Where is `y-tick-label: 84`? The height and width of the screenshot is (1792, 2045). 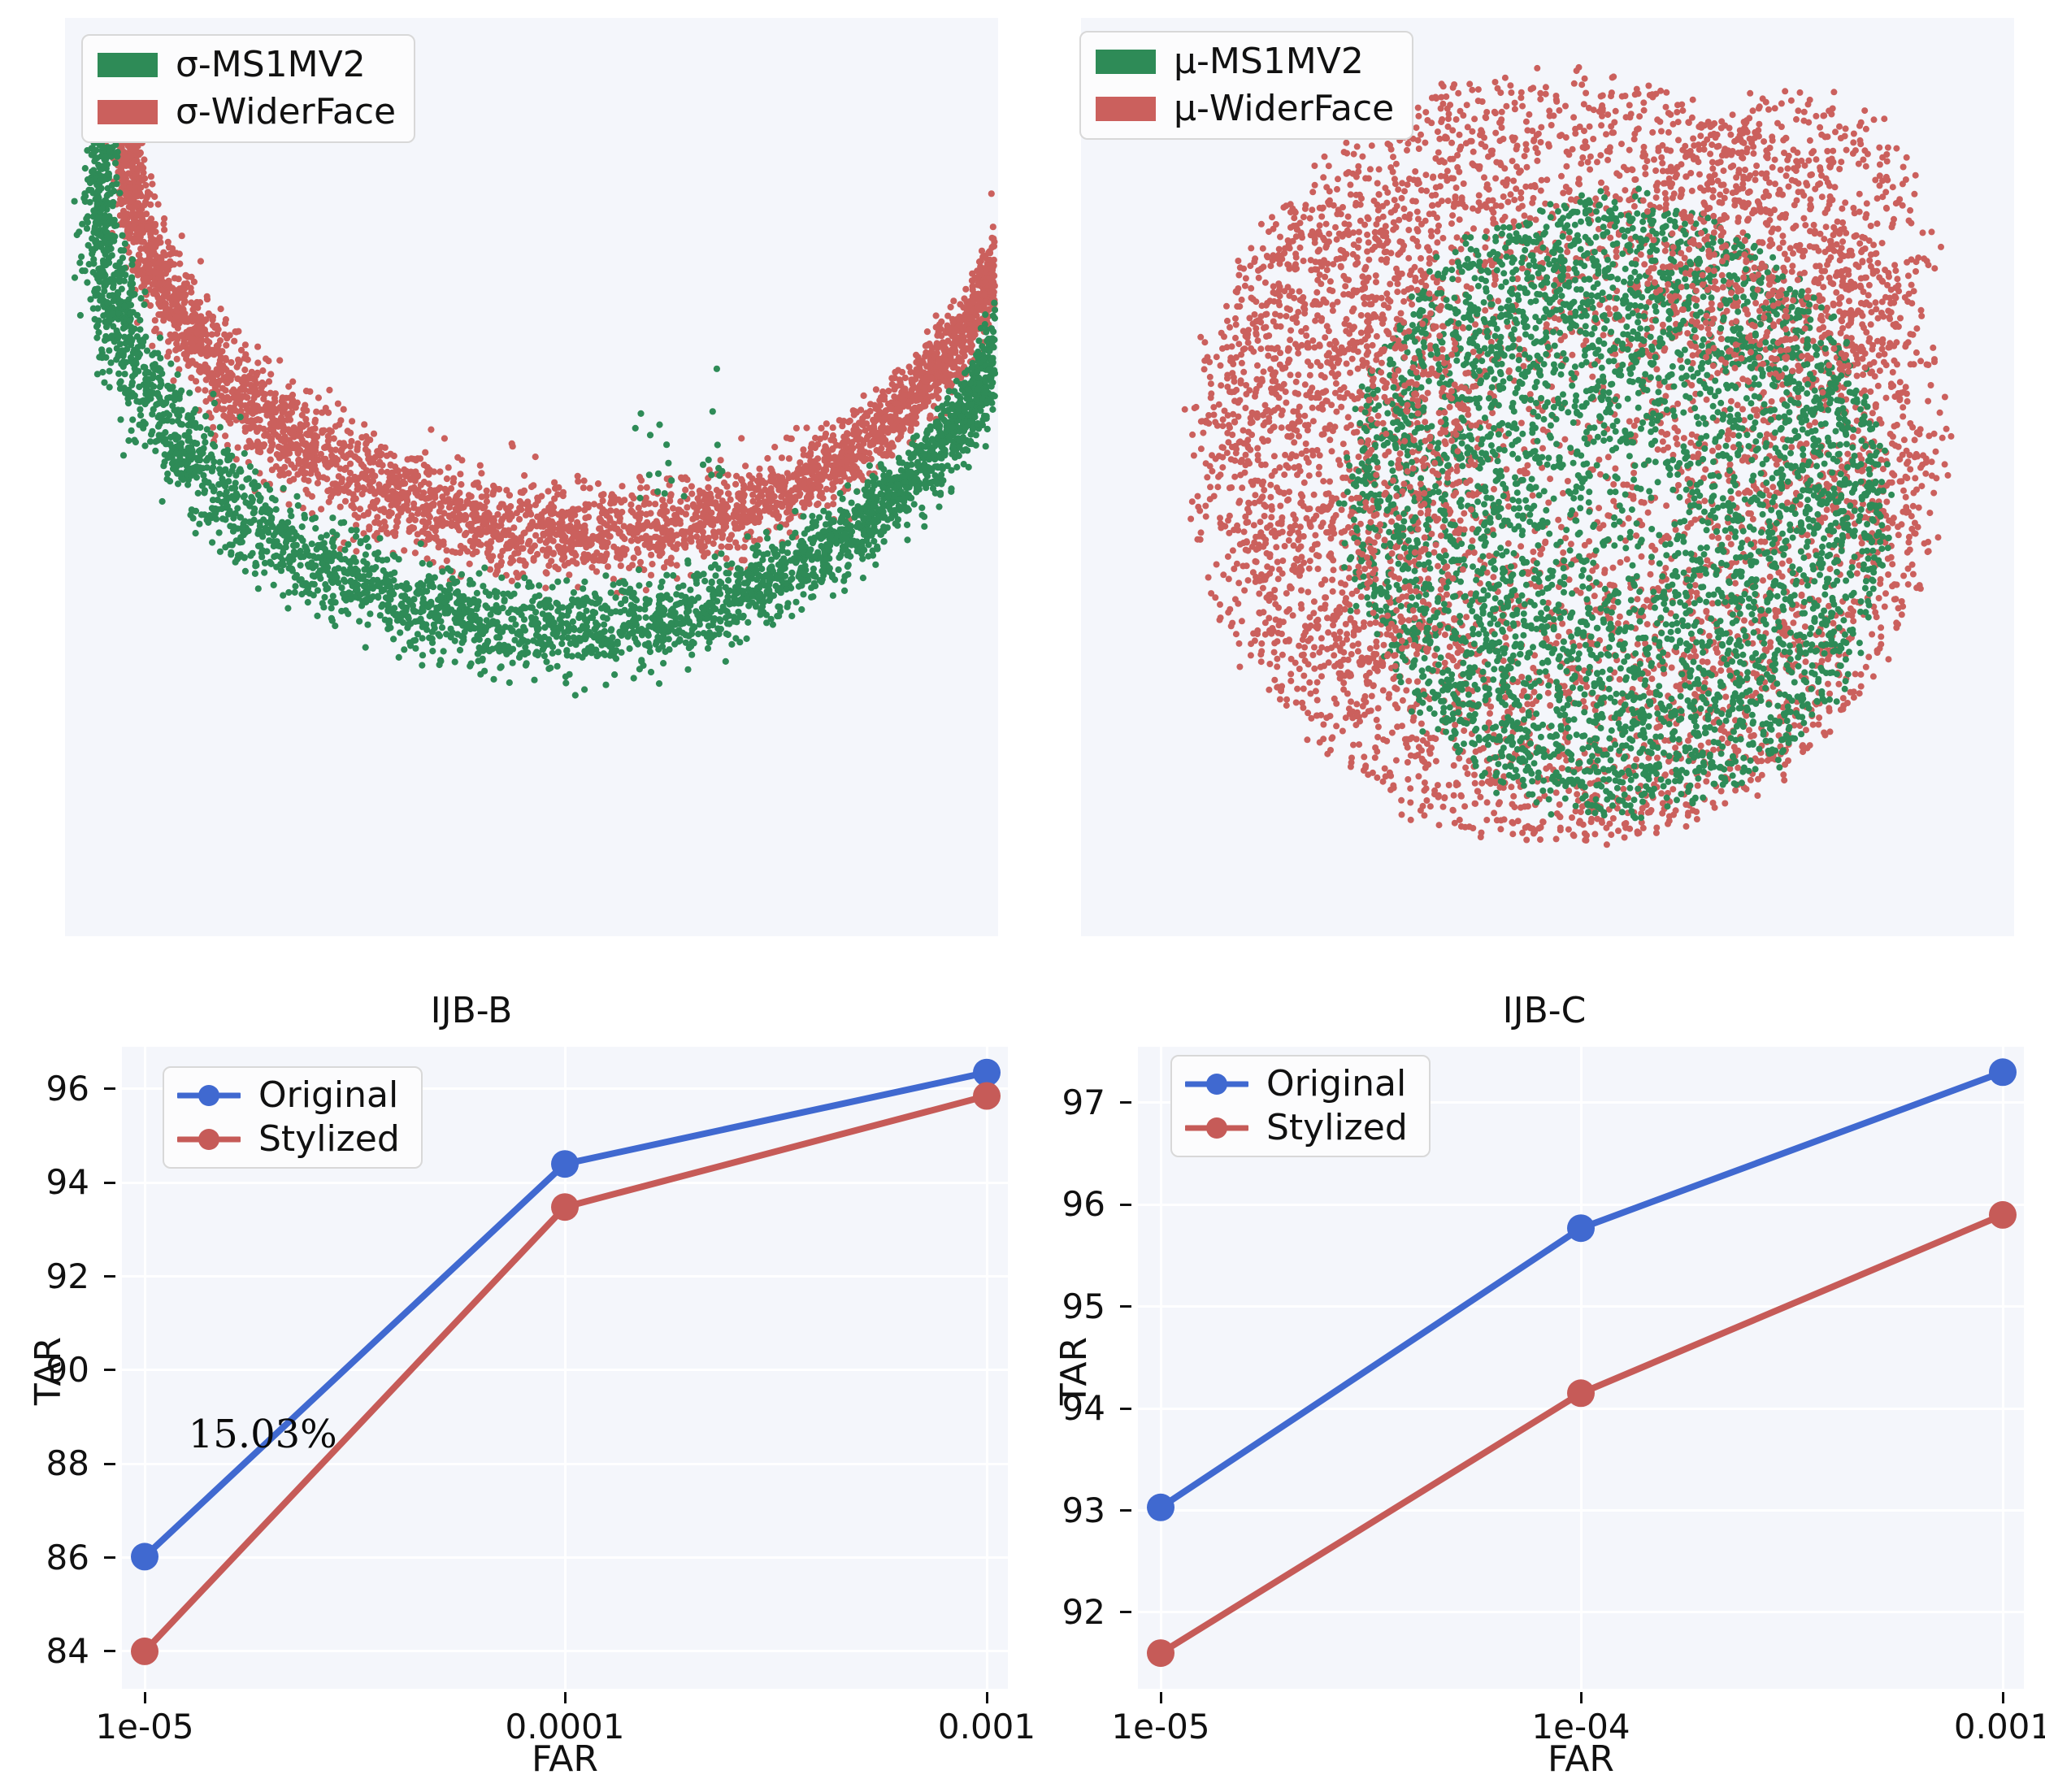
y-tick-label: 84 is located at coordinates (67, 1650).